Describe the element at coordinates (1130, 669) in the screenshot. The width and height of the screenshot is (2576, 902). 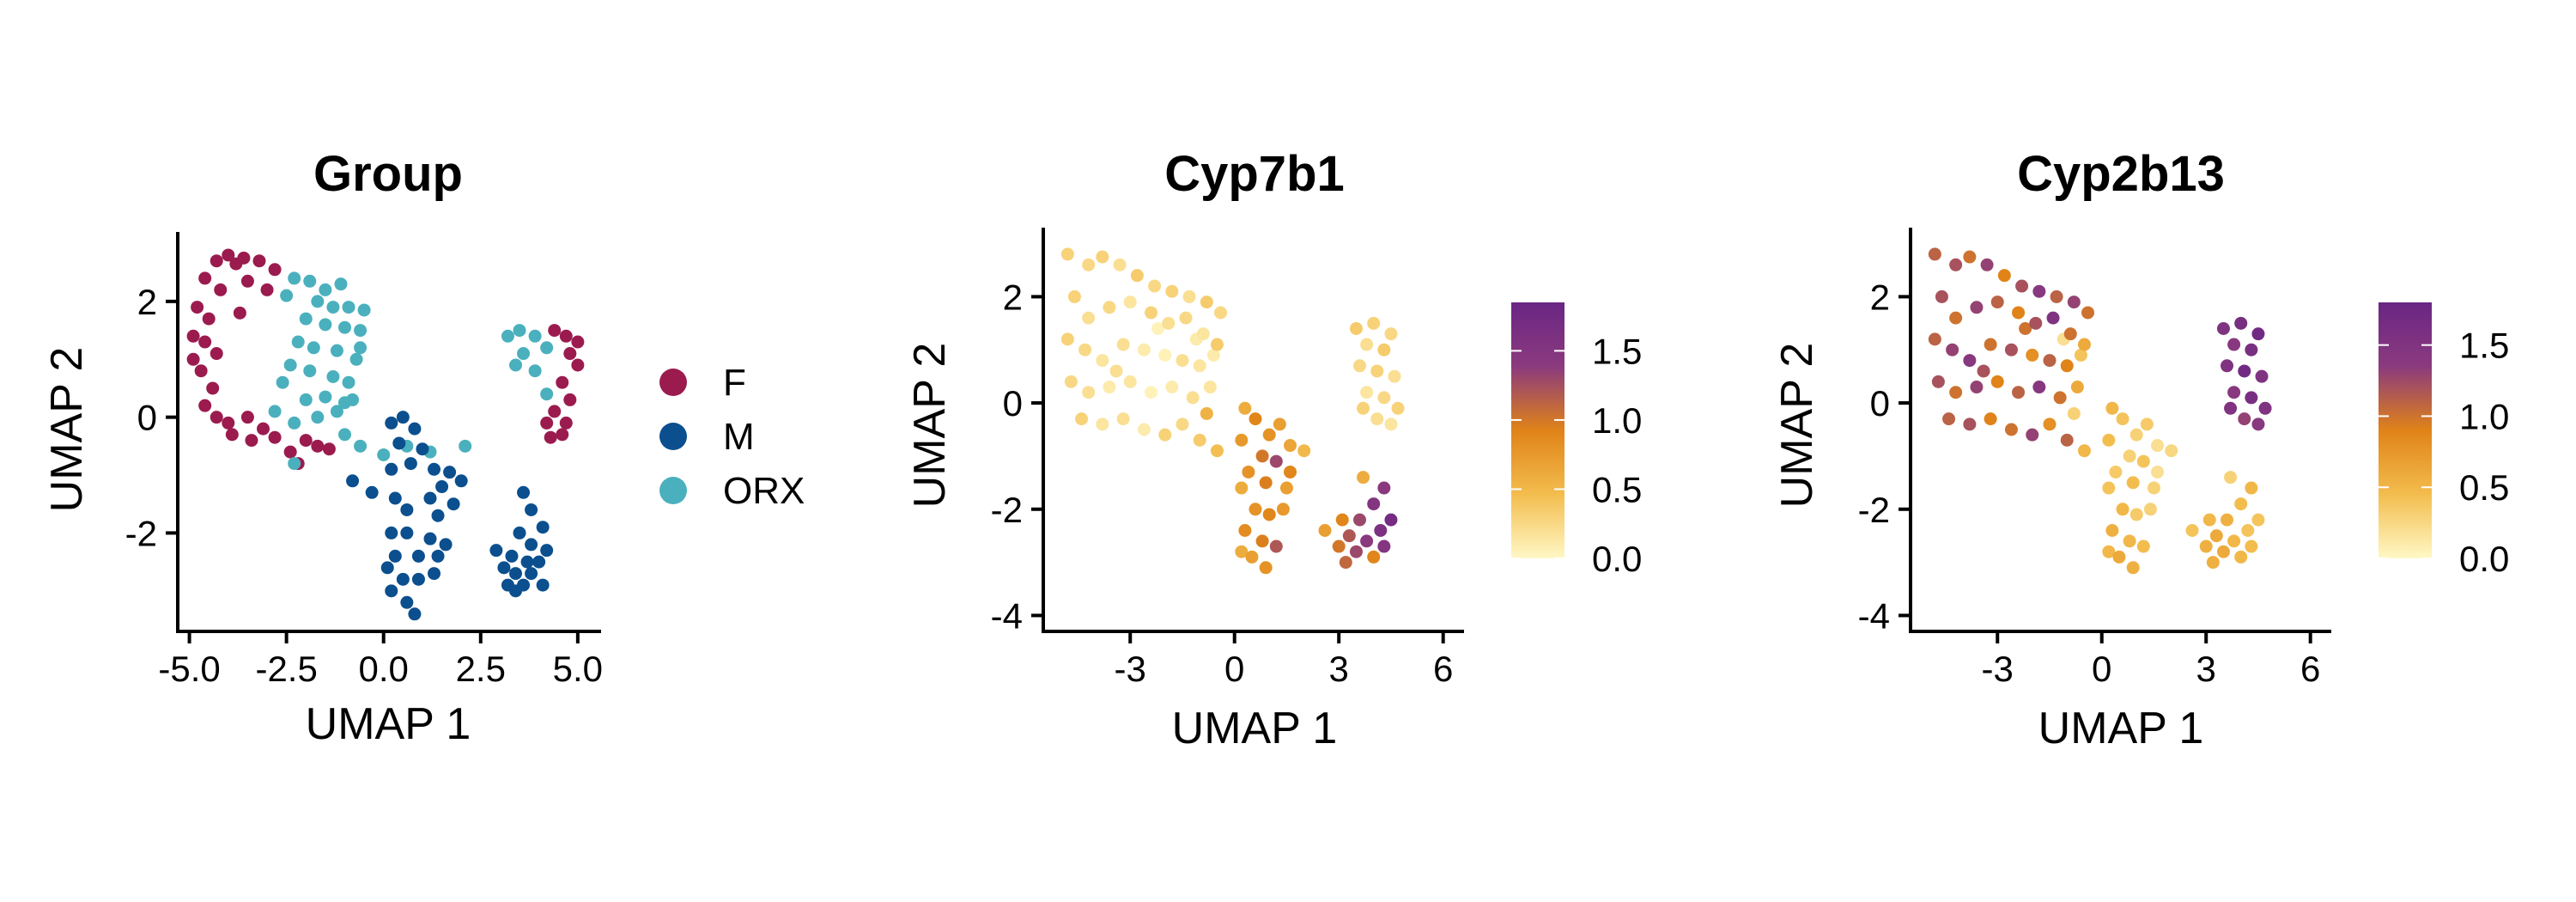
I see `x-tick-label: -3` at that location.